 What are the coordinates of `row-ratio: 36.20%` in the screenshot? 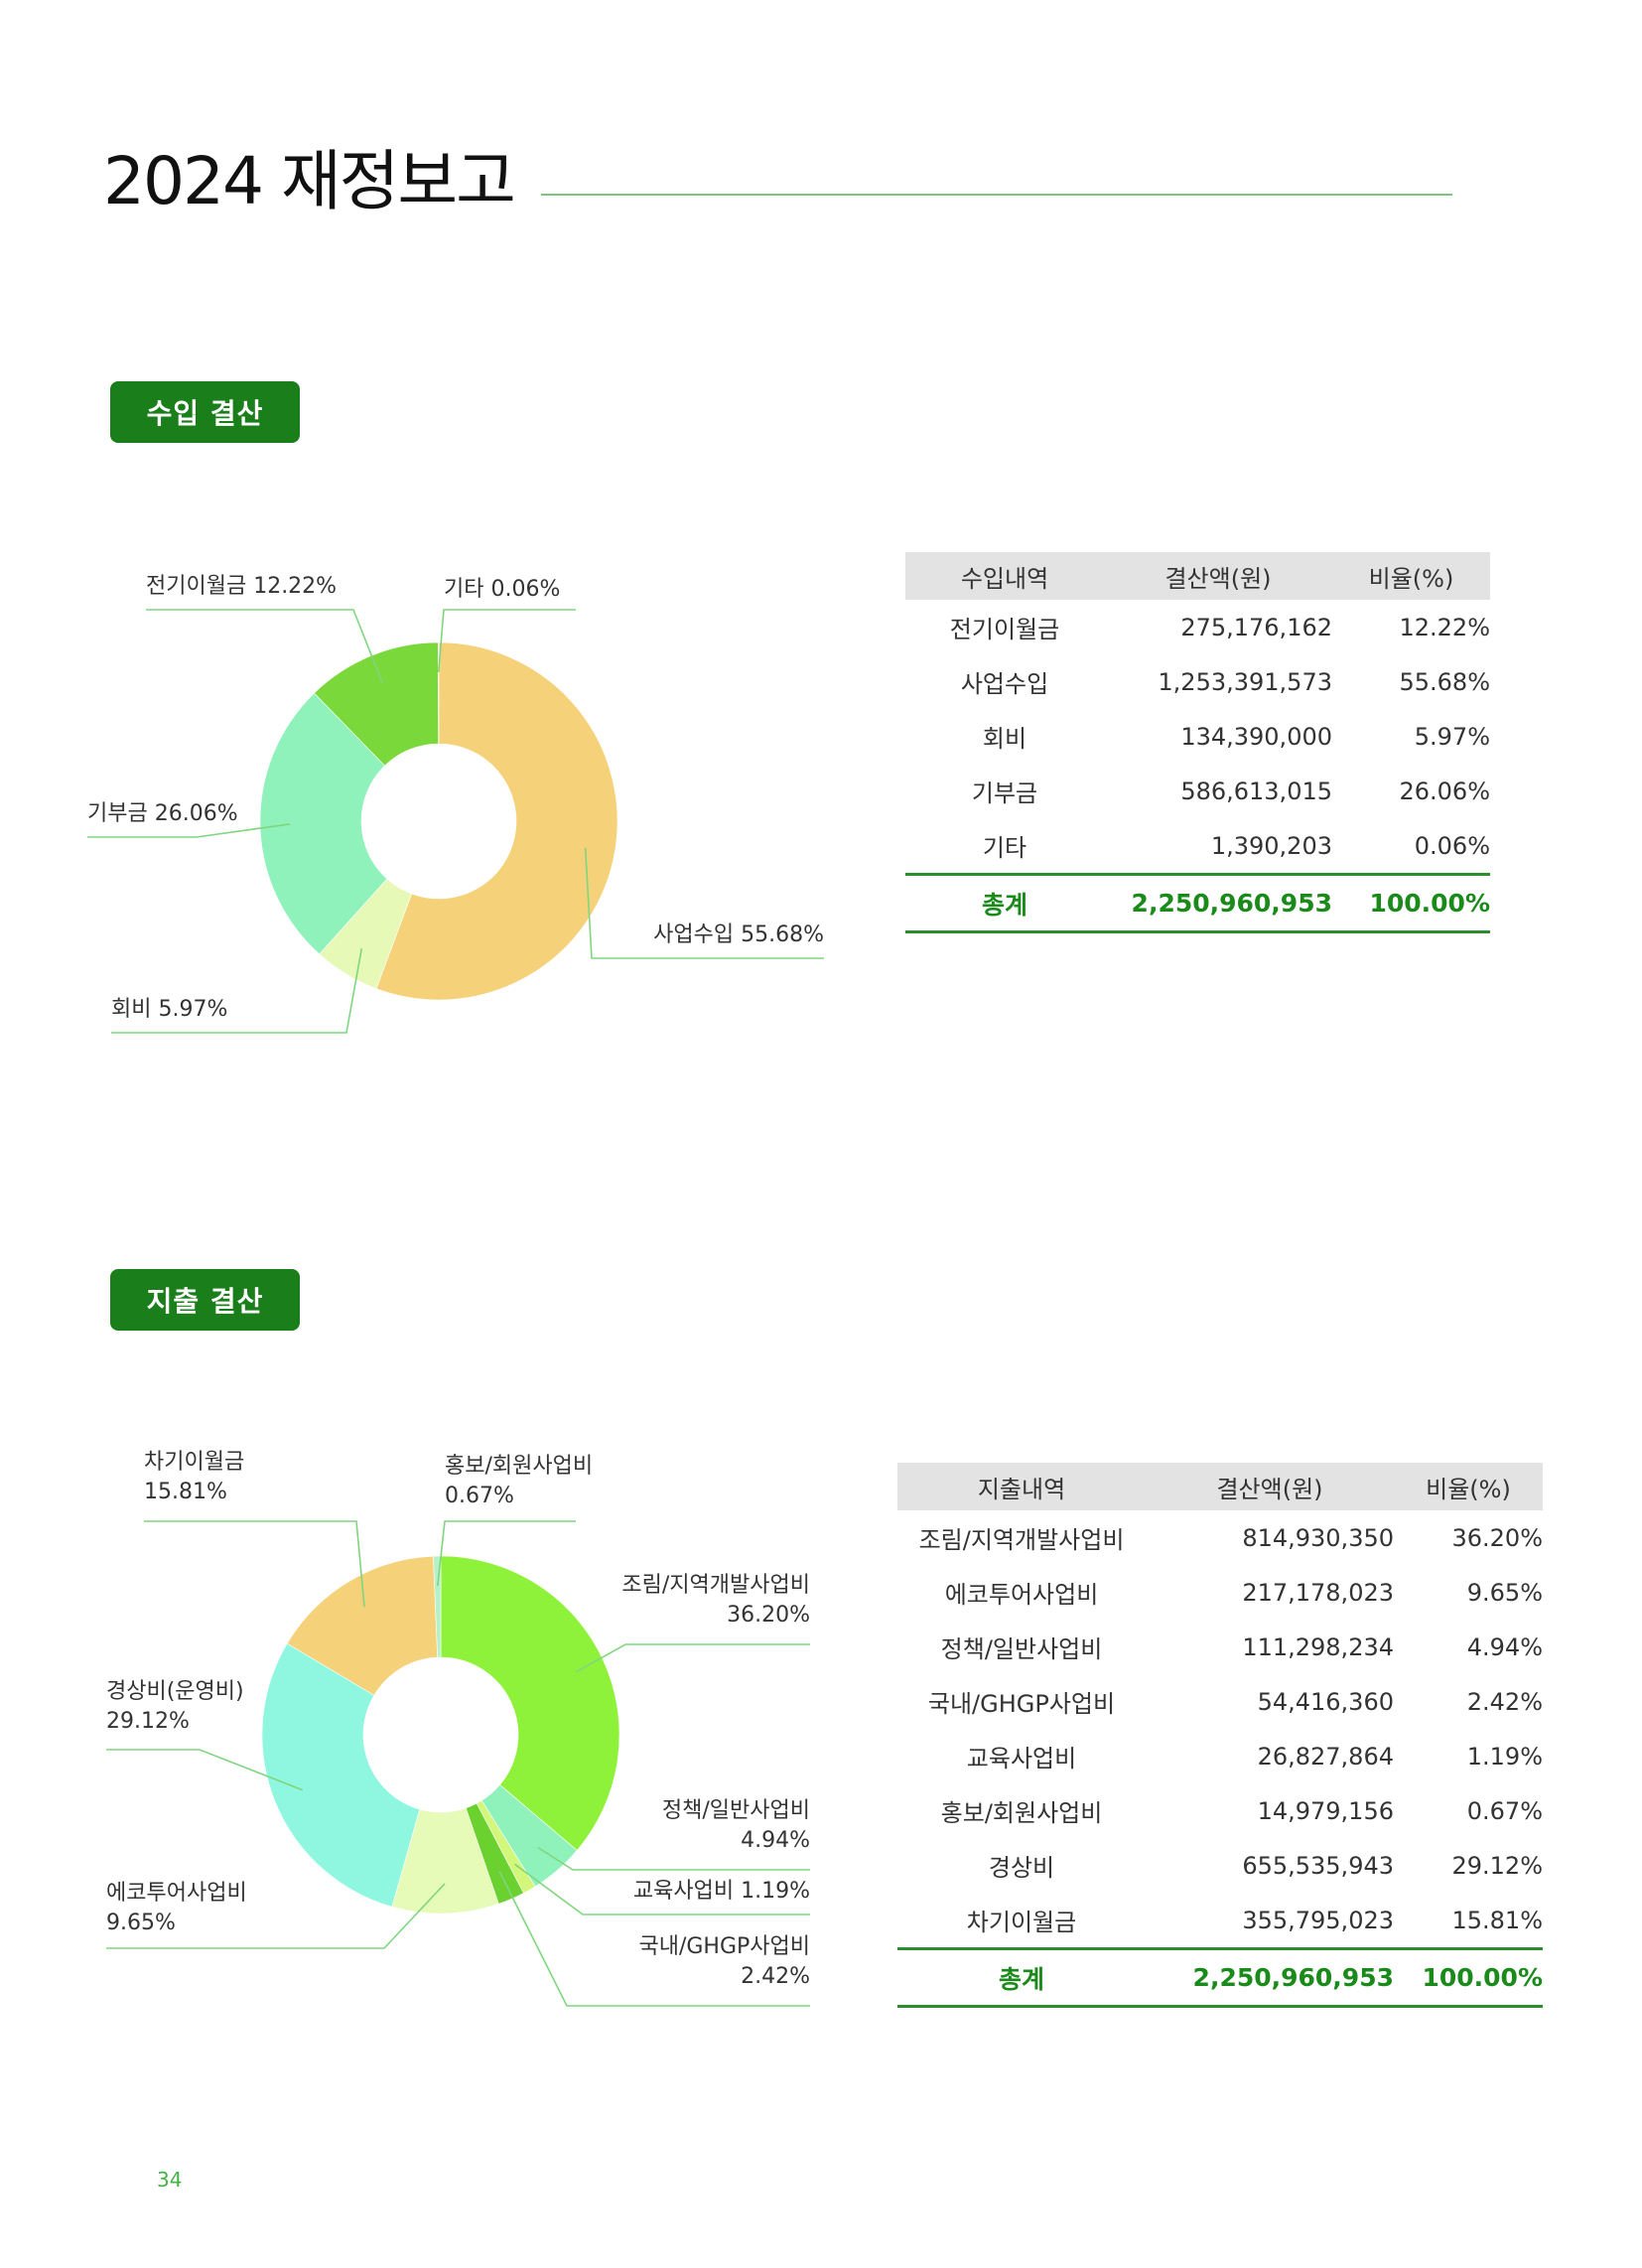 It's located at (1497, 1537).